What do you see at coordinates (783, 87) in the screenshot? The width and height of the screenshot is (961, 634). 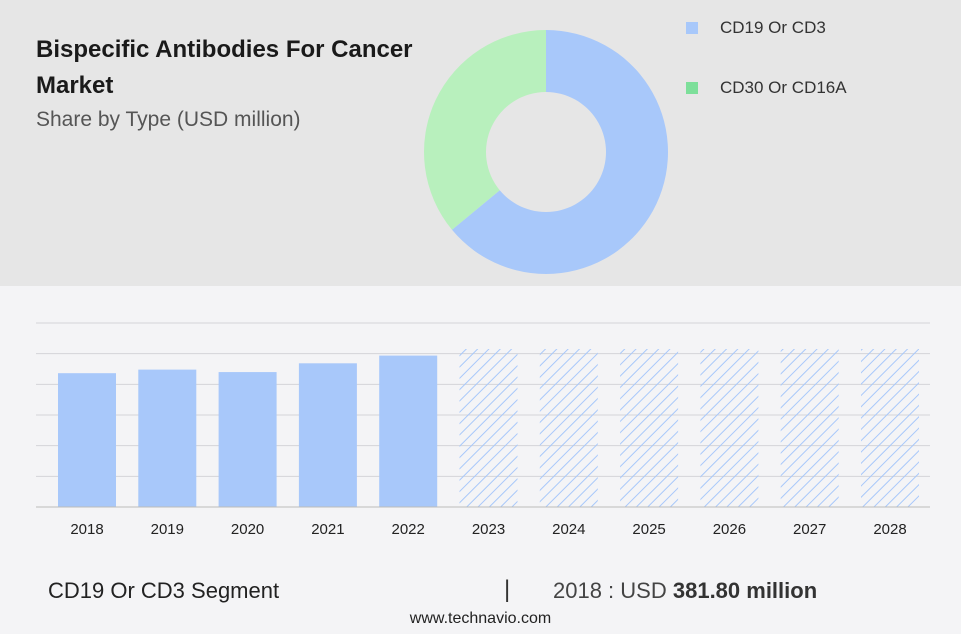 I see `legend-label-cd30: CD30 Or CD16A` at bounding box center [783, 87].